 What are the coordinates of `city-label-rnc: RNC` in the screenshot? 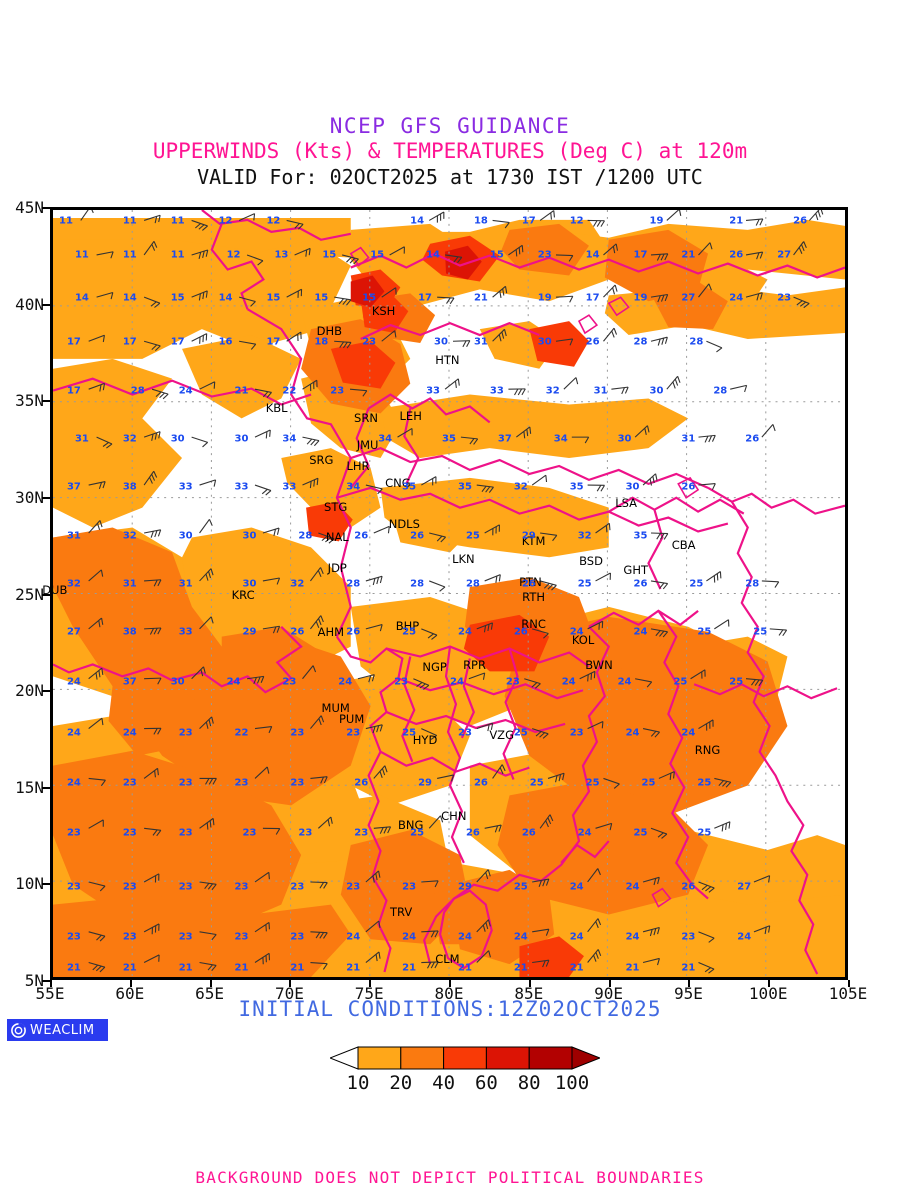 It's located at (533, 624).